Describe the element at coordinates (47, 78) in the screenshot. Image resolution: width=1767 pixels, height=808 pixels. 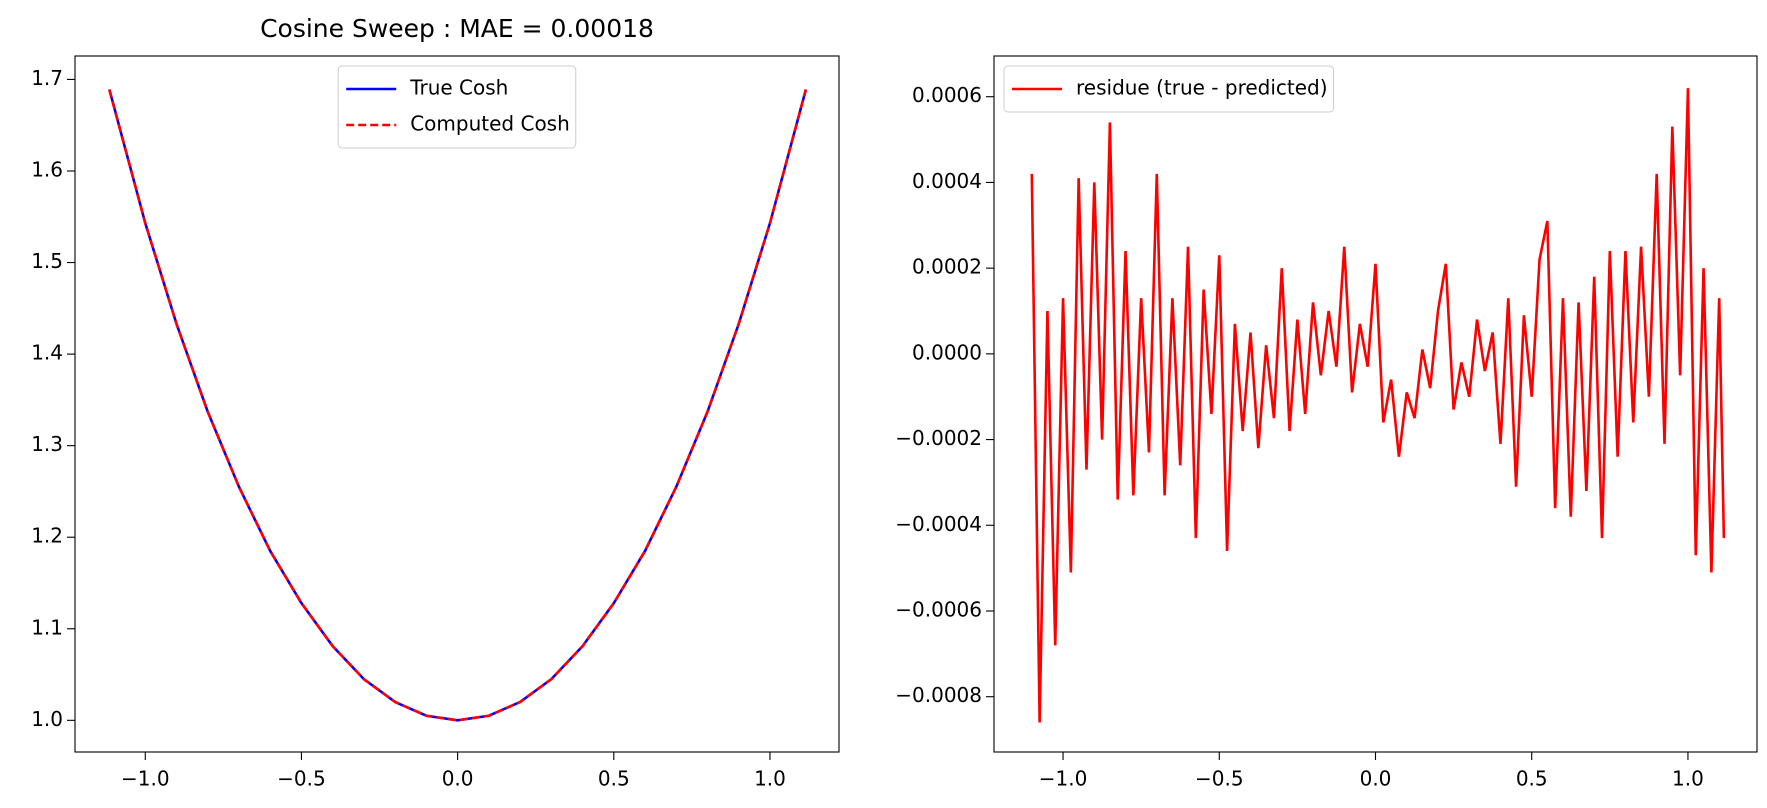
I see `y-tick-label: 1.7` at that location.